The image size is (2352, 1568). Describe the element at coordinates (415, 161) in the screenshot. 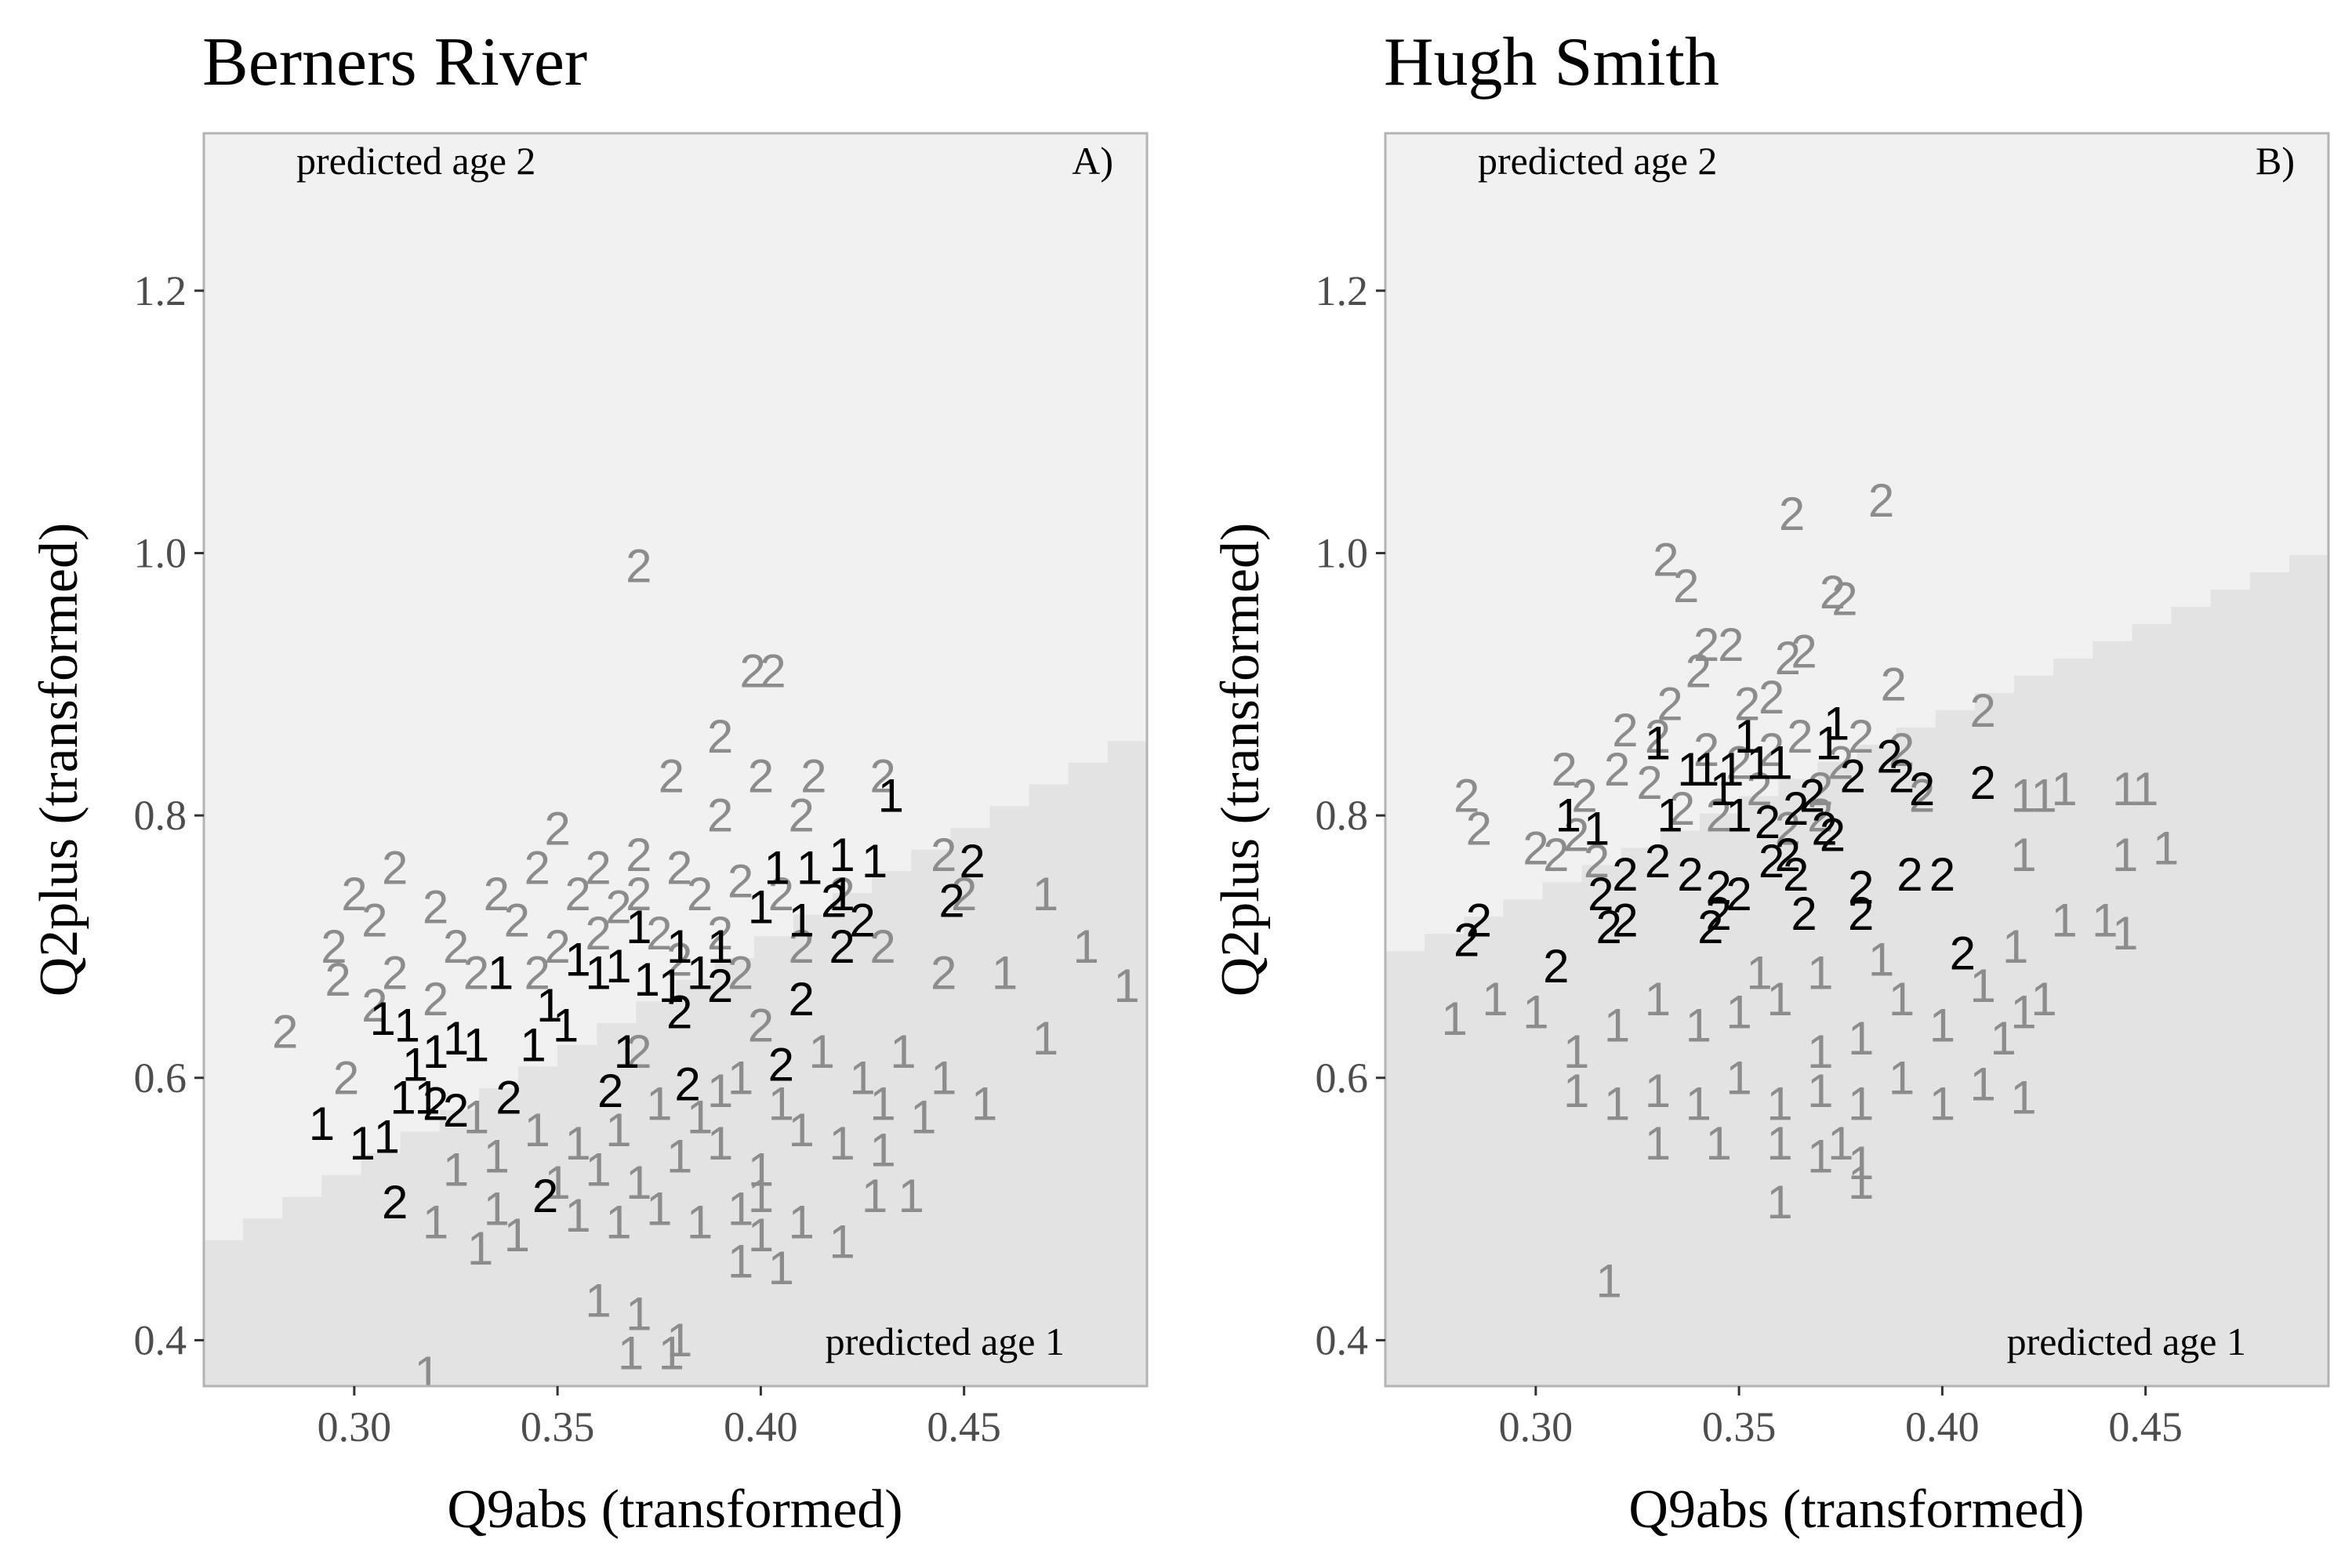

I see `upper-region-label: predicted age 2` at that location.